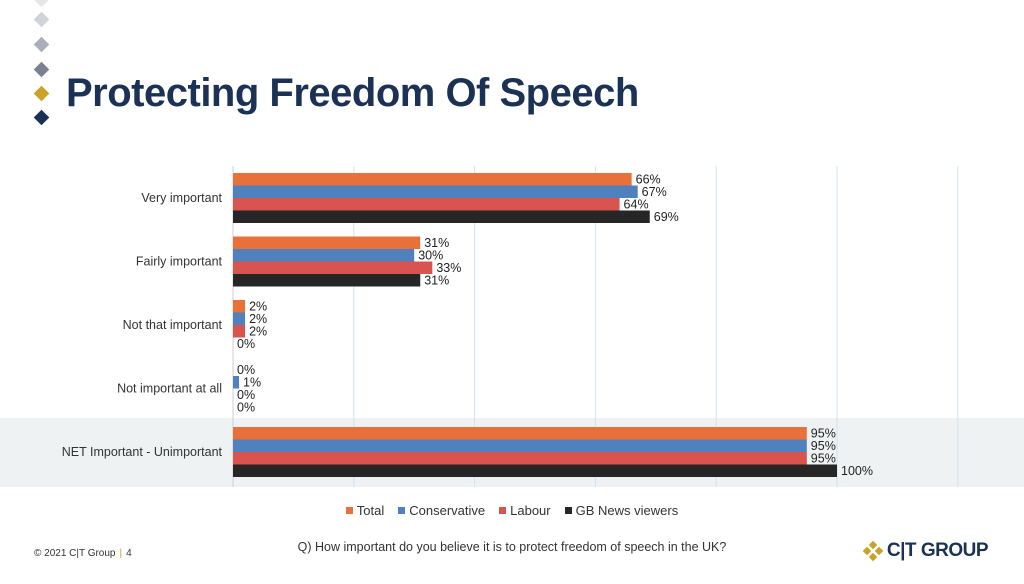  What do you see at coordinates (430, 256) in the screenshot?
I see `data-label: 30%` at bounding box center [430, 256].